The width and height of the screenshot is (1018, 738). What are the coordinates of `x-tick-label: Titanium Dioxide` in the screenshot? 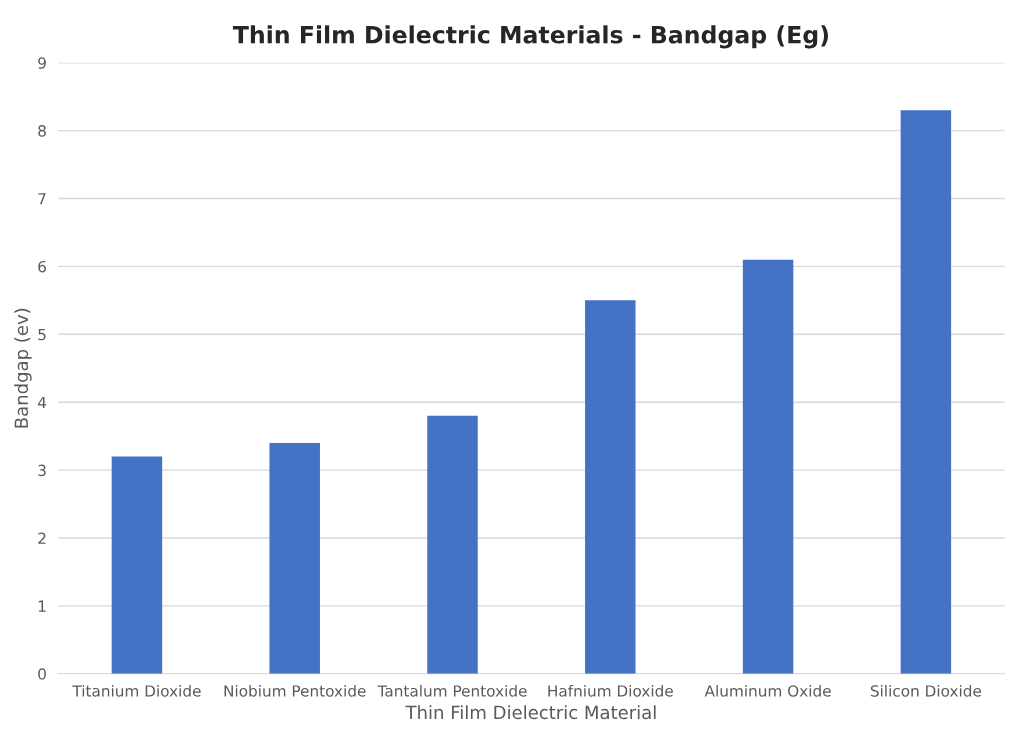 It's located at (136, 690).